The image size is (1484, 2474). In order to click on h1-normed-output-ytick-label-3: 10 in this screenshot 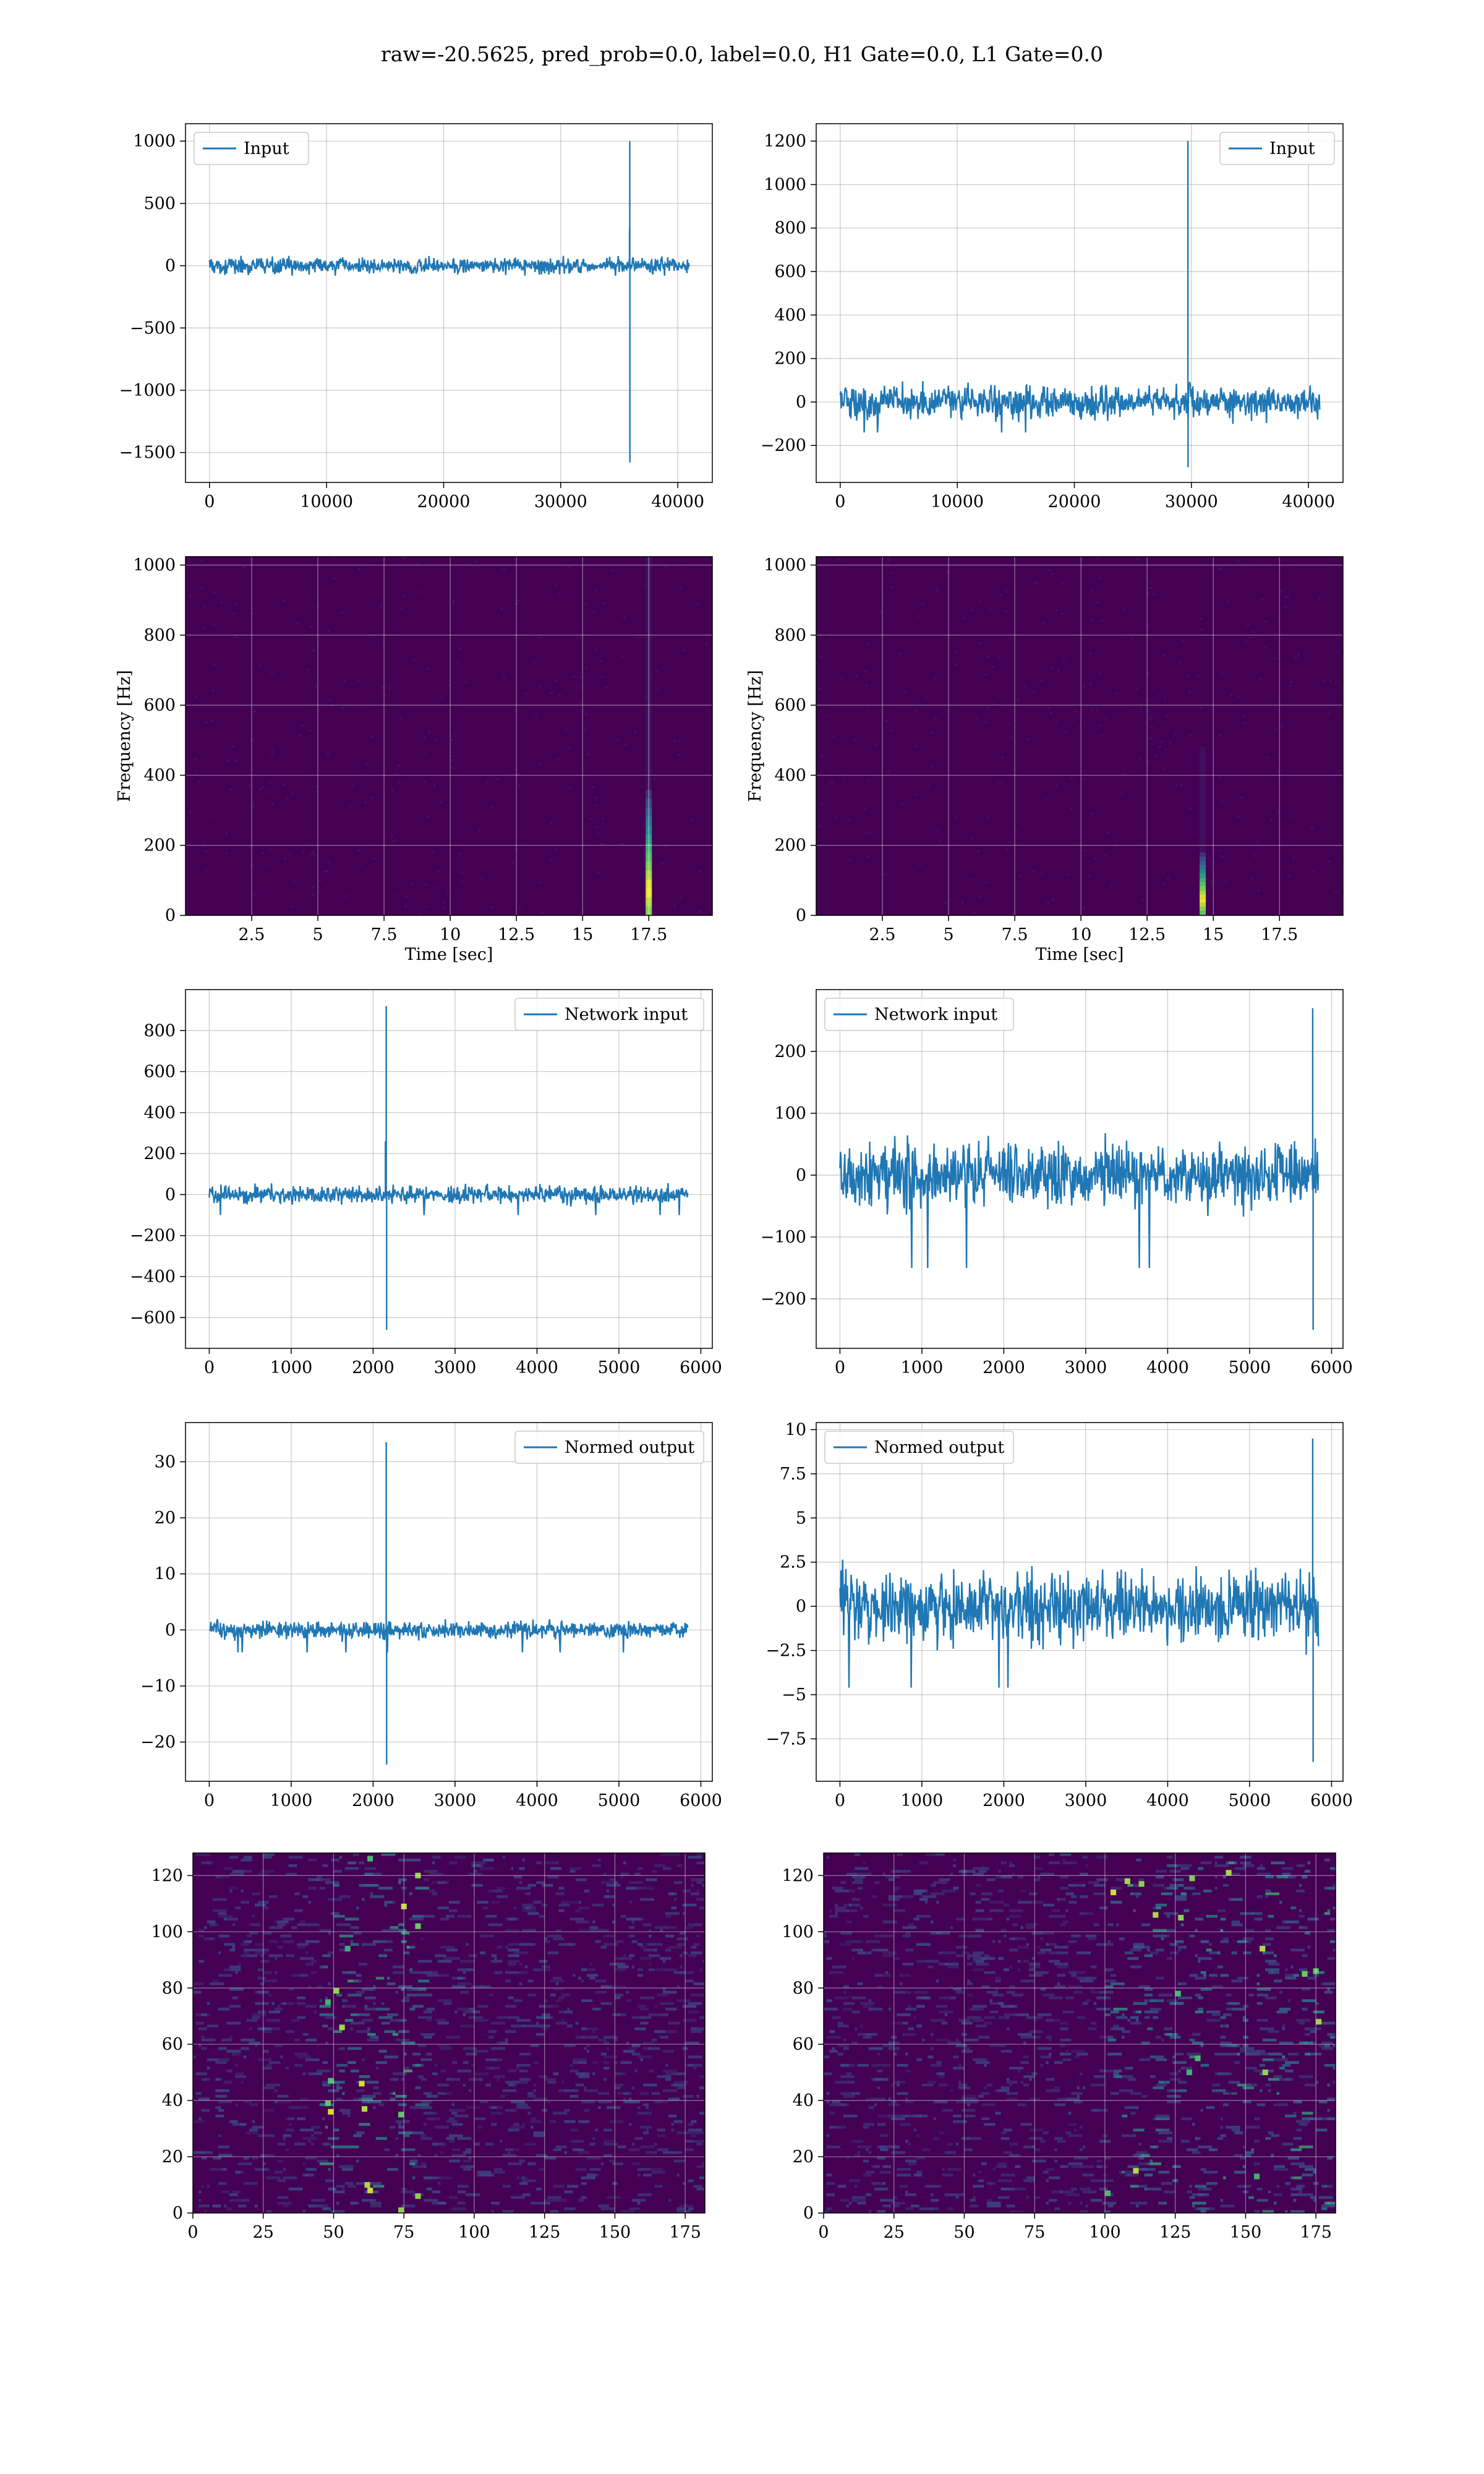, I will do `click(165, 1574)`.